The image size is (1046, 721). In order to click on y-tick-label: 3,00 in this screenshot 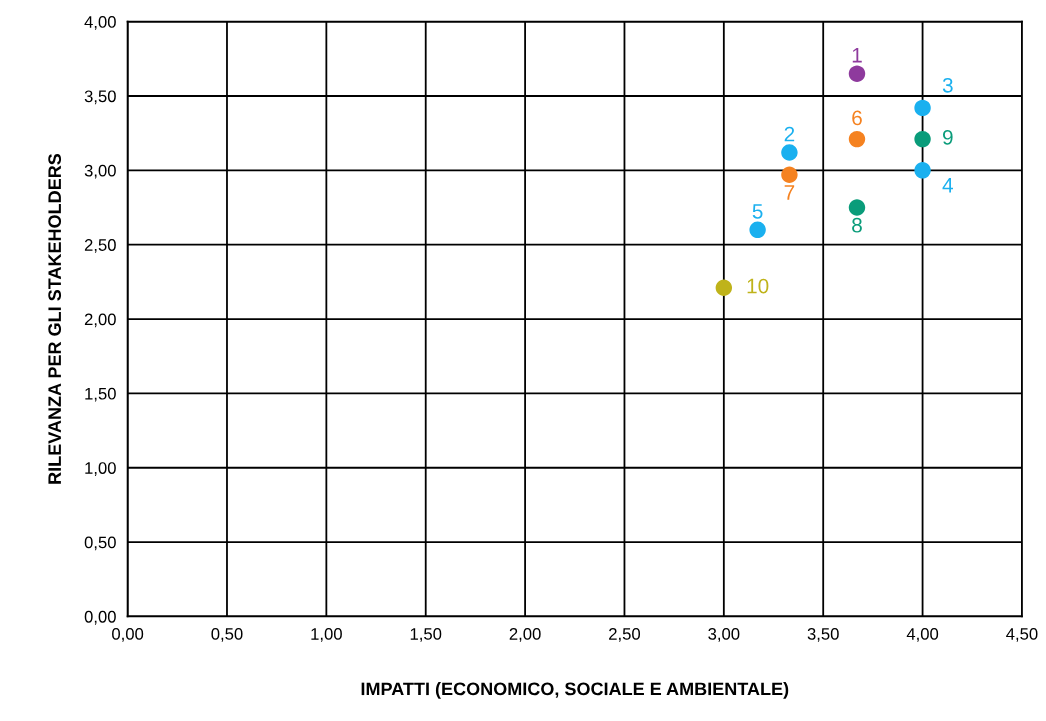, I will do `click(100, 171)`.